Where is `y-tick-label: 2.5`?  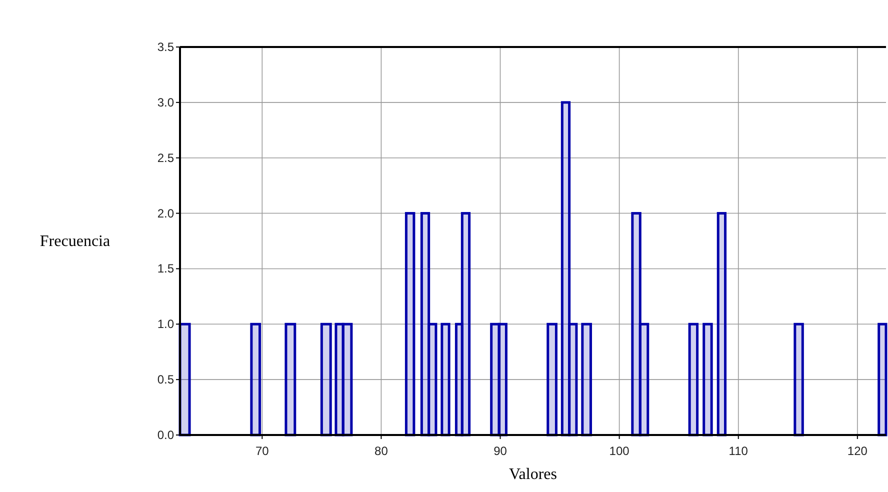
y-tick-label: 2.5 is located at coordinates (165, 157).